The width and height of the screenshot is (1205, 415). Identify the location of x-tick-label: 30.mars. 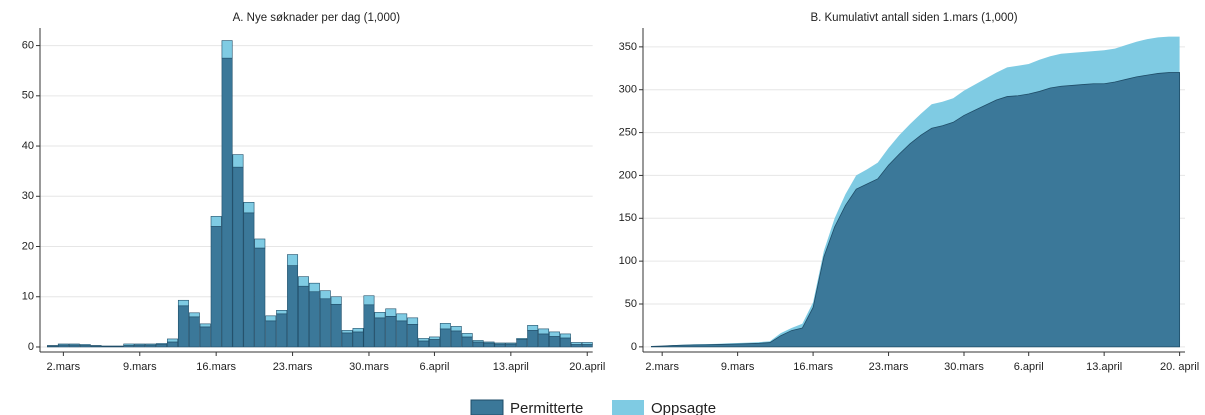
(369, 367).